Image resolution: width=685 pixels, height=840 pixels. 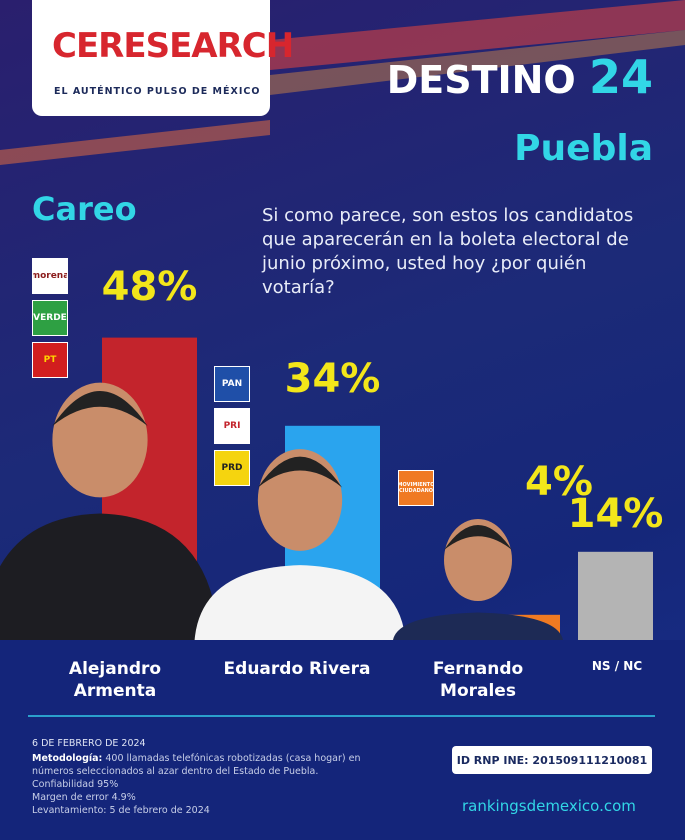 What do you see at coordinates (549, 806) in the screenshot?
I see `site: rankingsdemexico.com` at bounding box center [549, 806].